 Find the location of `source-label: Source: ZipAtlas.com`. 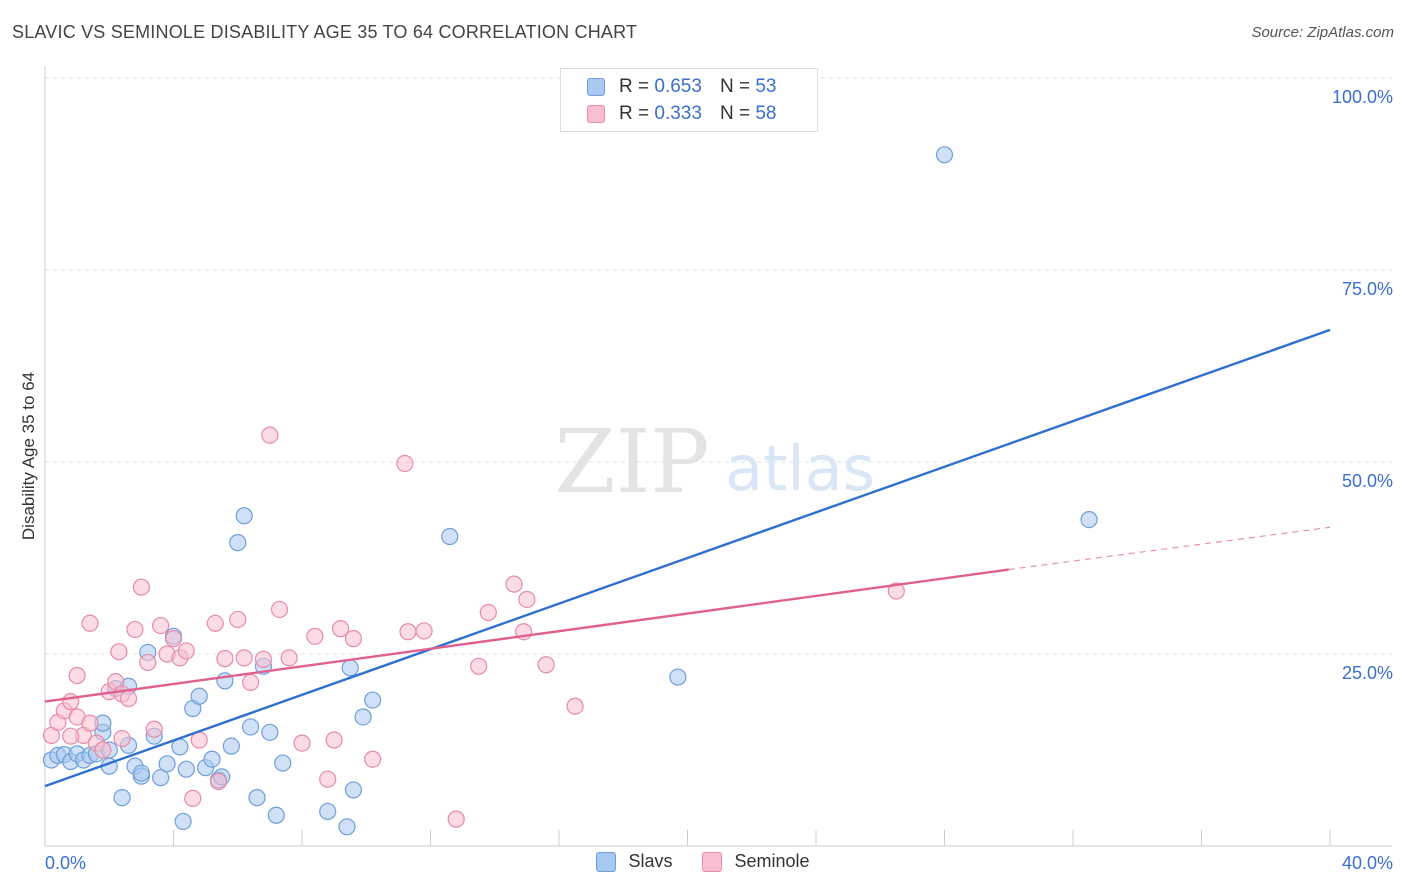

source-label: Source: ZipAtlas.com is located at coordinates (1322, 32).